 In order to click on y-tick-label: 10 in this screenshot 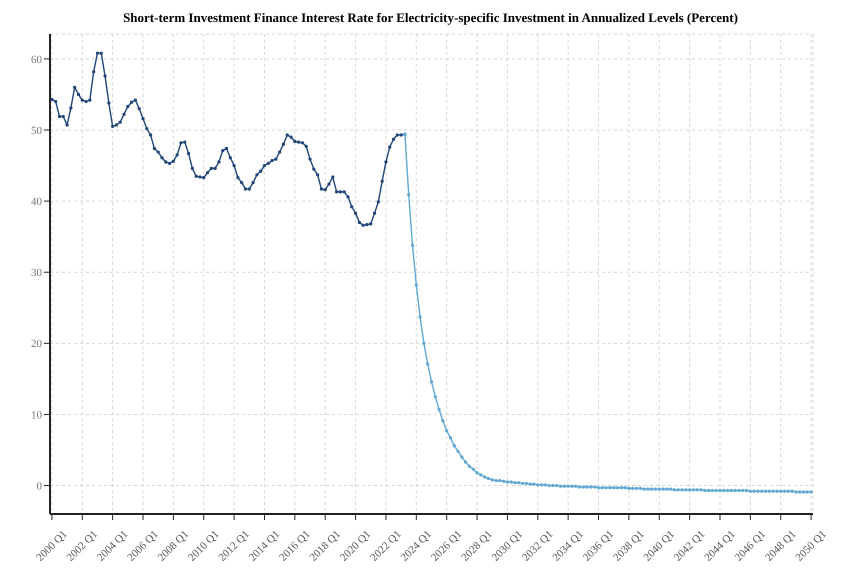, I will do `click(36, 415)`.